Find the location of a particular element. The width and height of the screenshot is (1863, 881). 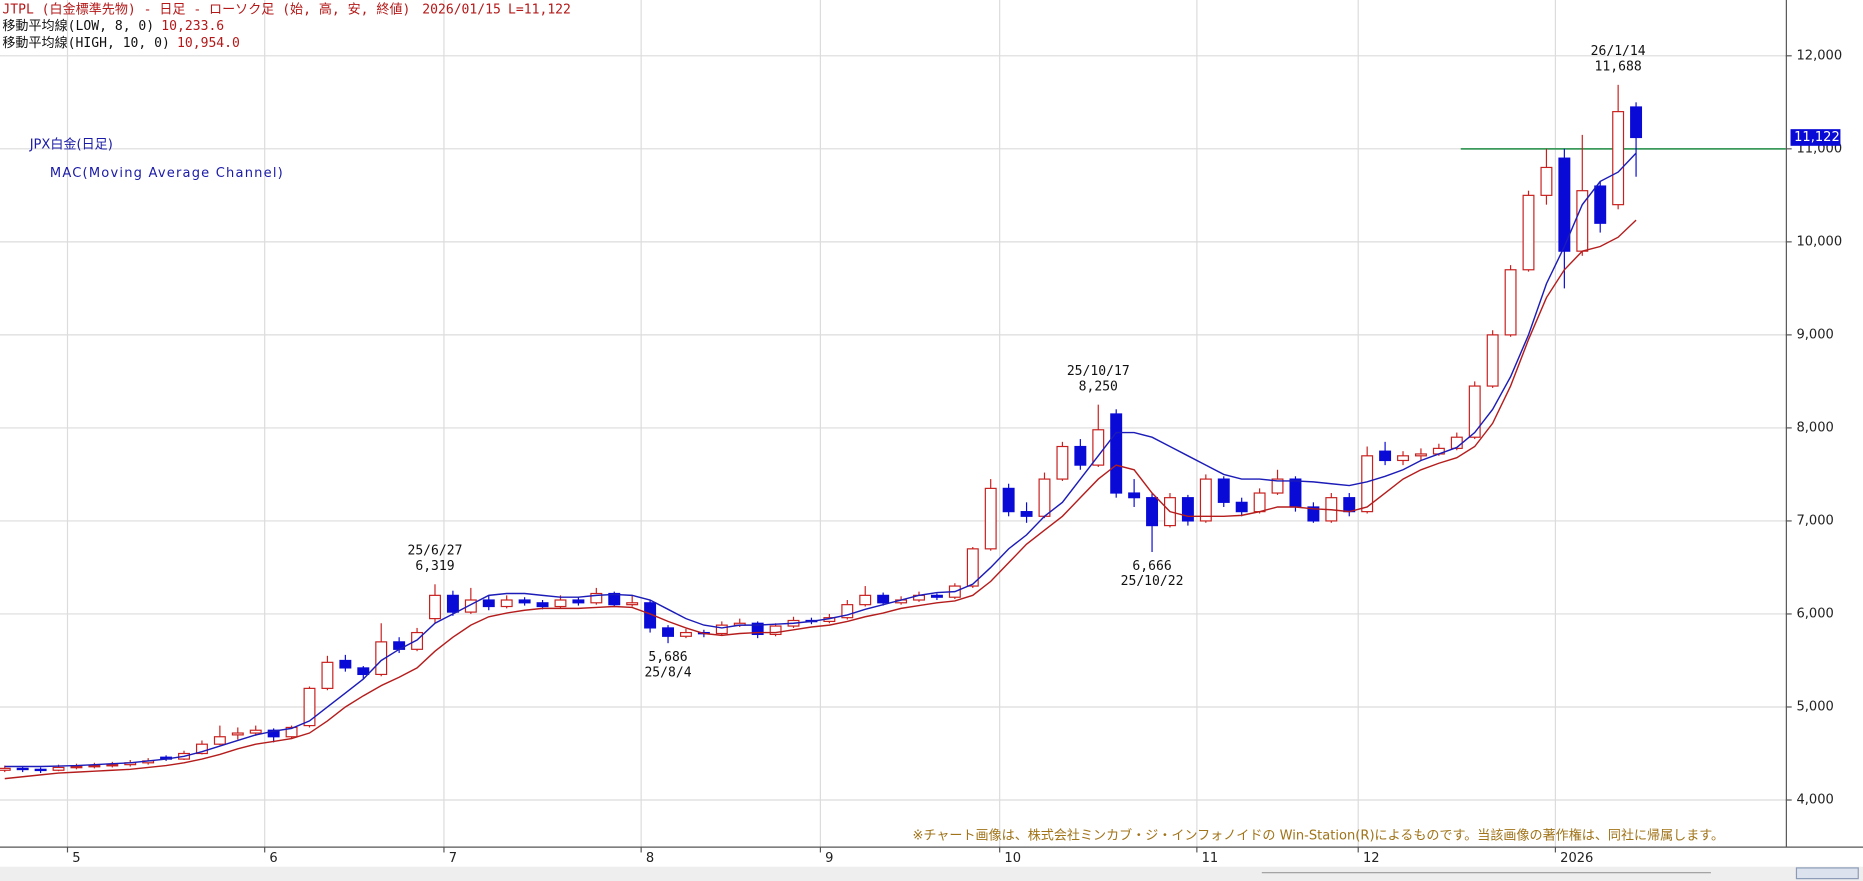

x-tick-label: 9 is located at coordinates (829, 858).